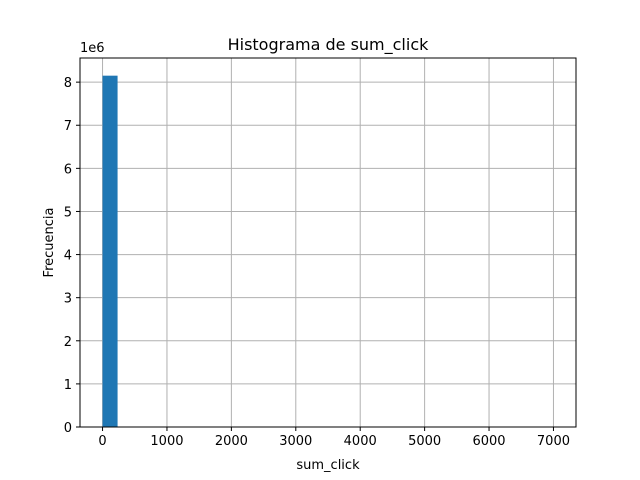 This screenshot has height=480, width=640. What do you see at coordinates (329, 45) in the screenshot?
I see `chart-title: Histograma de sum_click` at bounding box center [329, 45].